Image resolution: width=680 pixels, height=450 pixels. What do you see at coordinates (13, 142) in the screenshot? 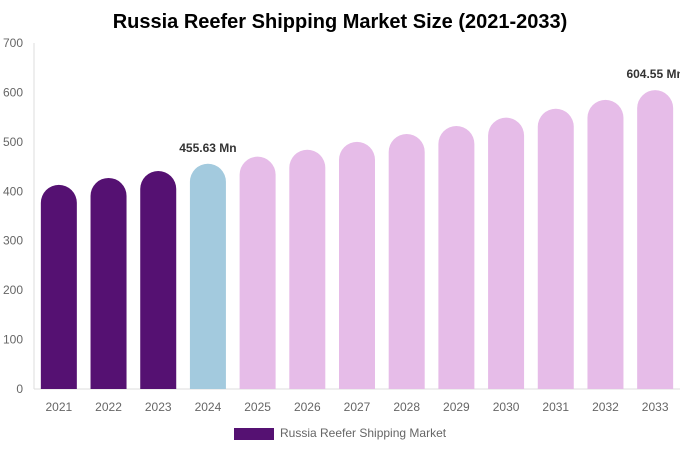
I see `y-tick-label: 500` at bounding box center [13, 142].